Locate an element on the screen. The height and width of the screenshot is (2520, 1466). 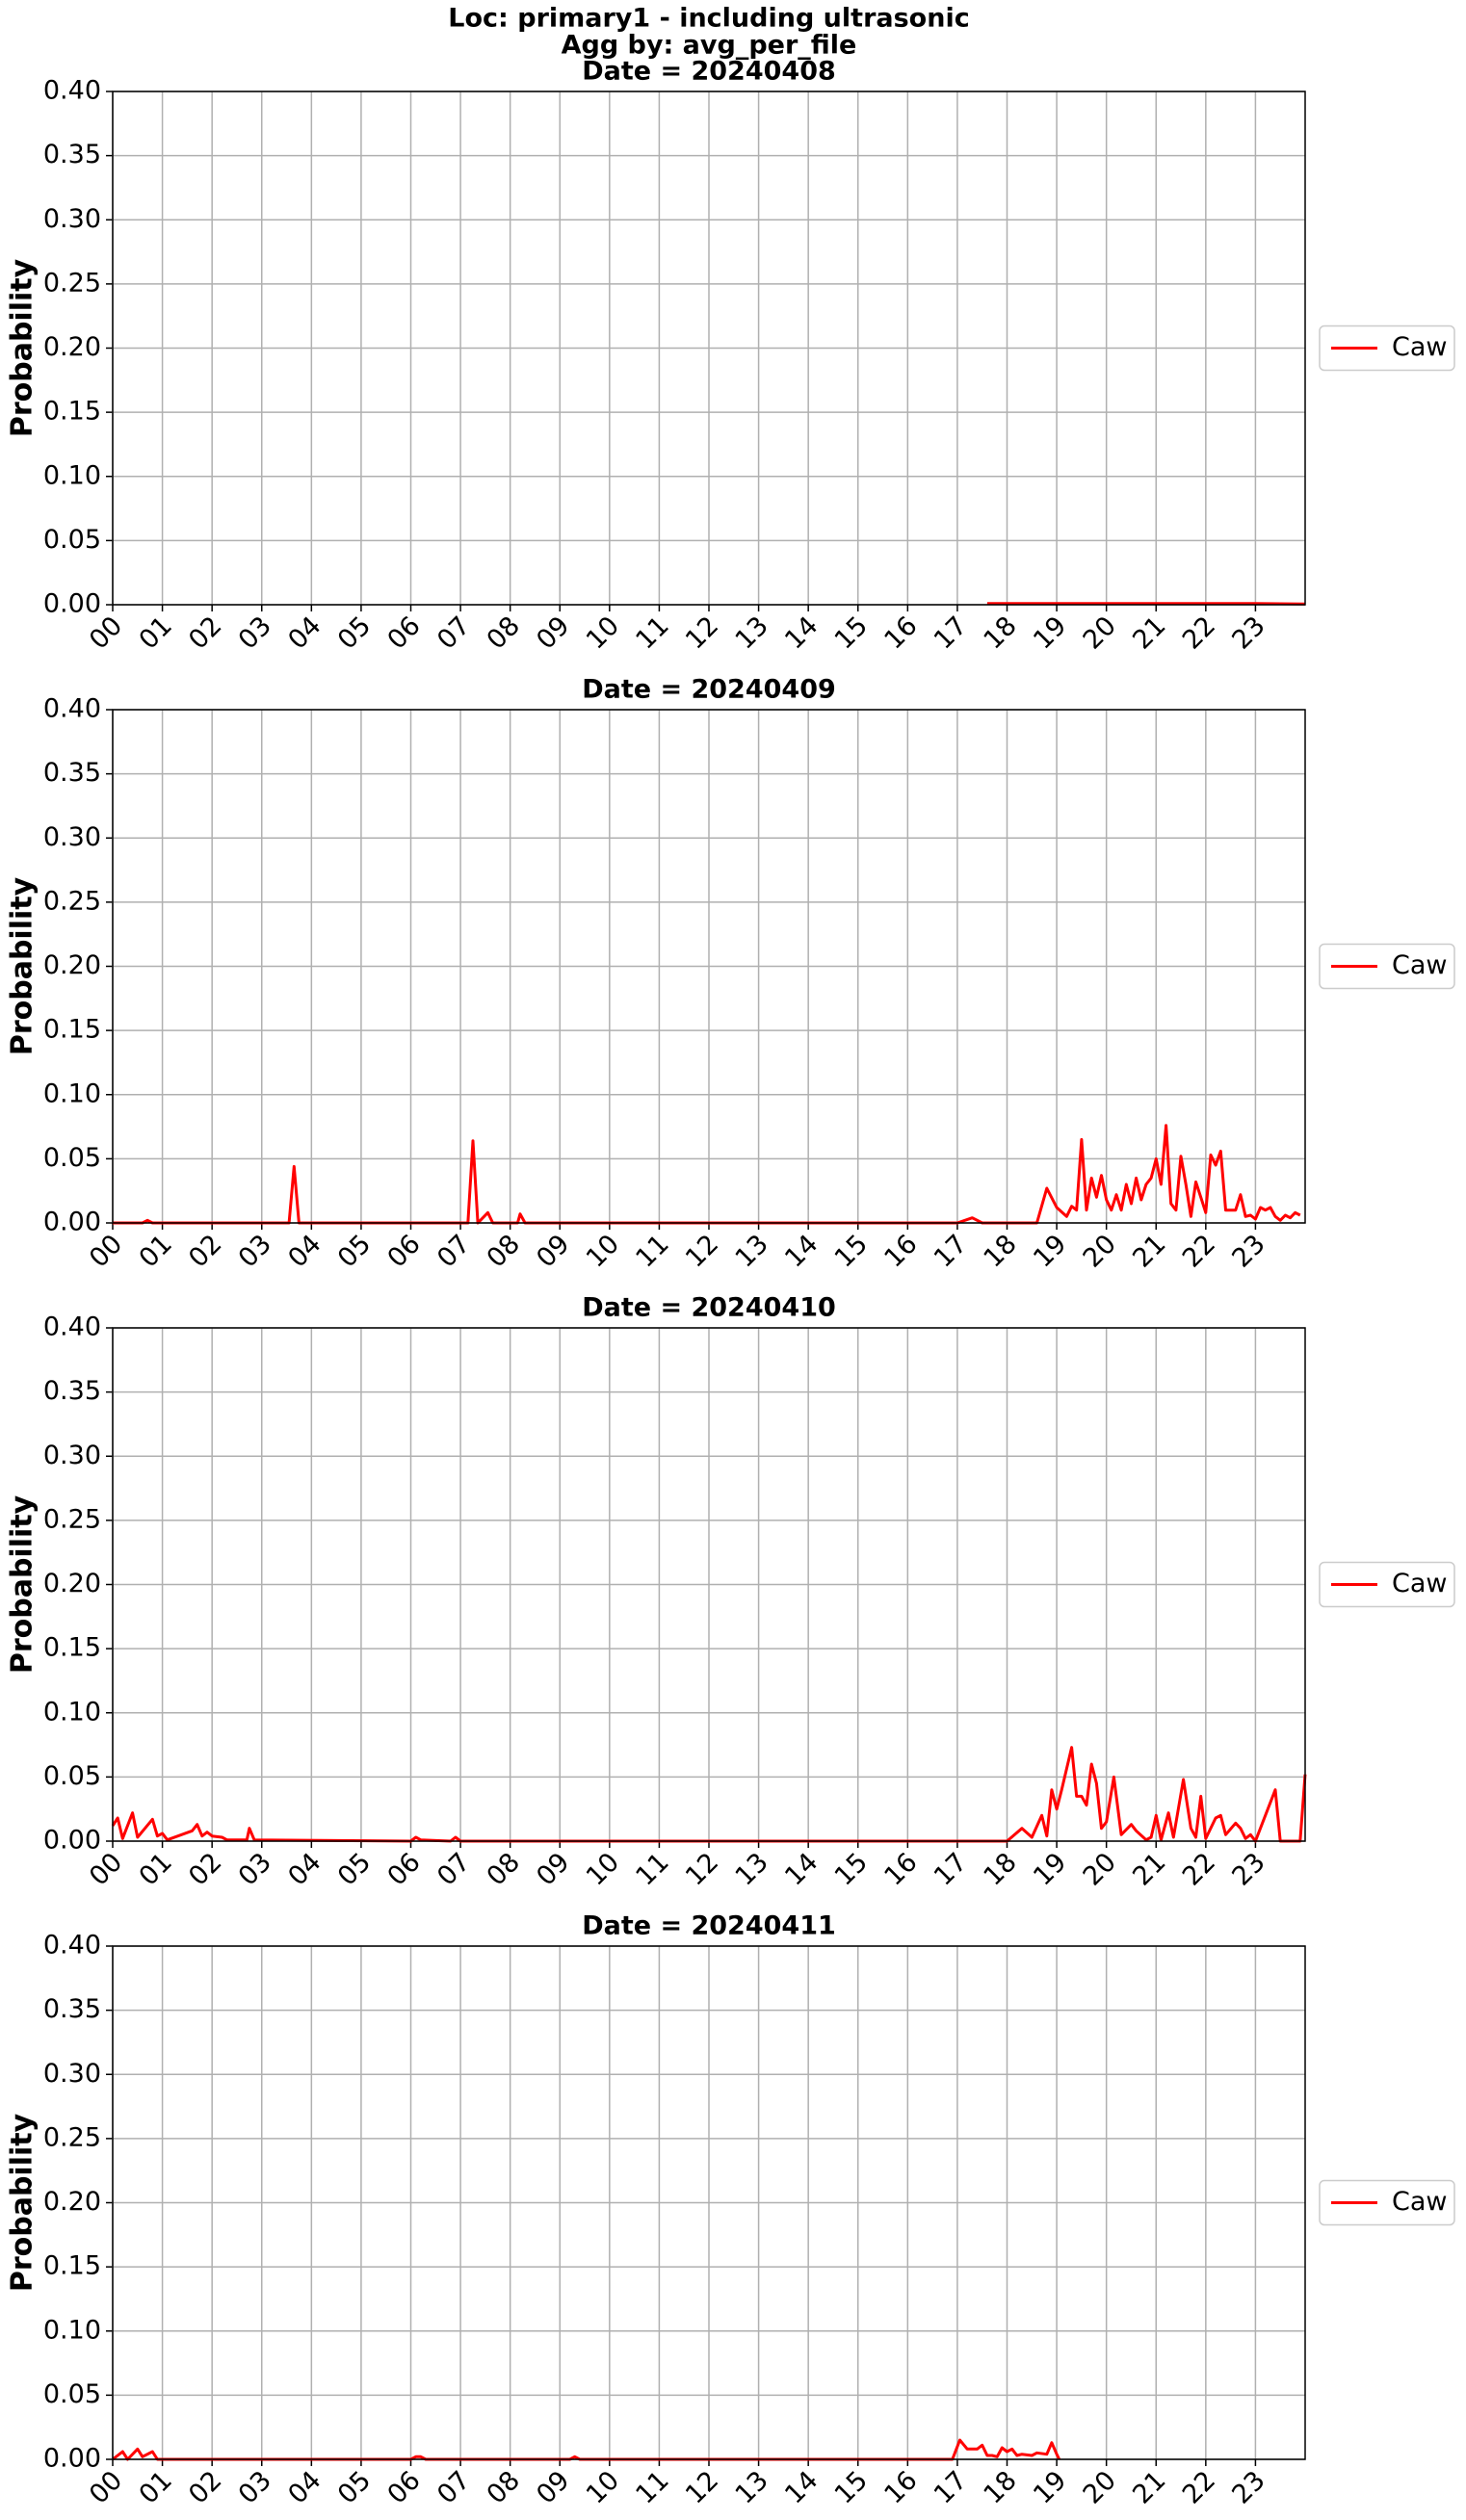
figure-subtitle: Agg by: avg_per_file is located at coordinates (709, 46).